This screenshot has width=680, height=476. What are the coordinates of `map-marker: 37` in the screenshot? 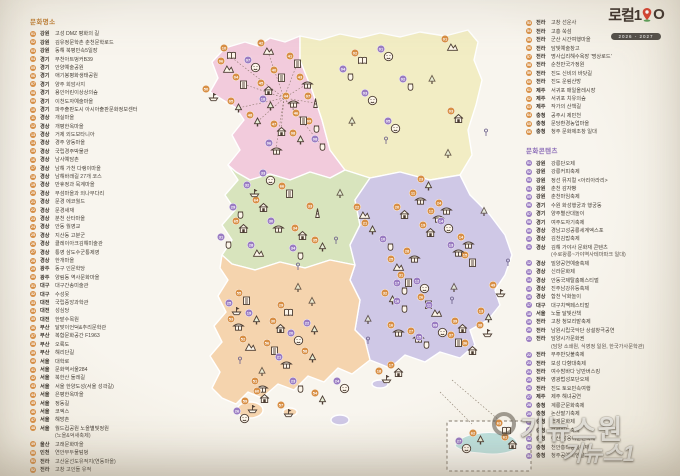 It's located at (454, 338).